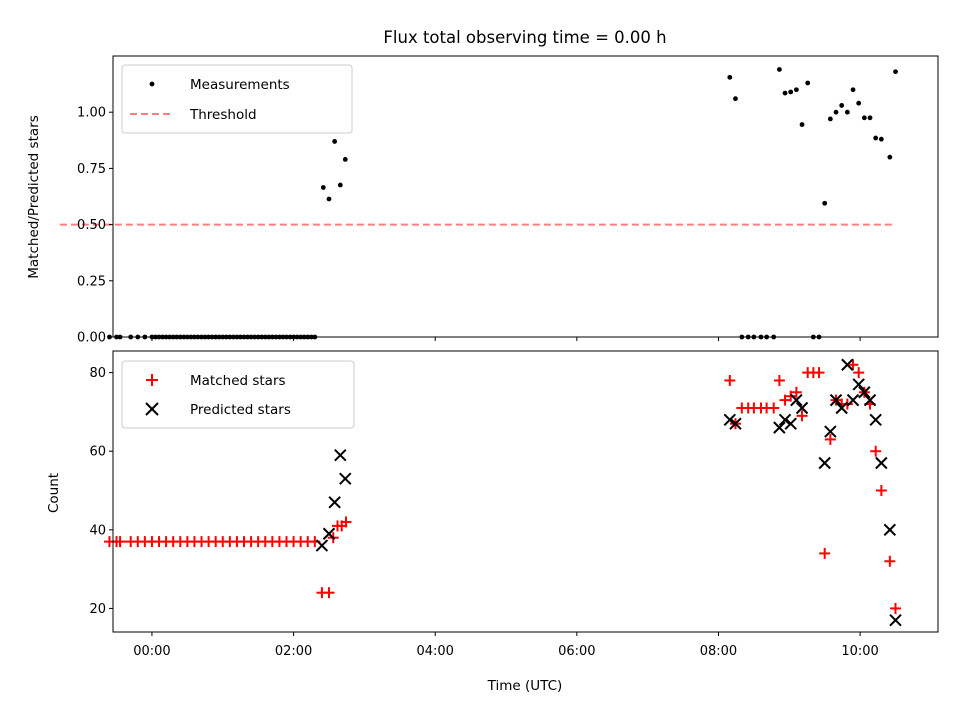 The height and width of the screenshot is (720, 960). I want to click on top-panel-legend: Measurements Threshold, so click(237, 99).